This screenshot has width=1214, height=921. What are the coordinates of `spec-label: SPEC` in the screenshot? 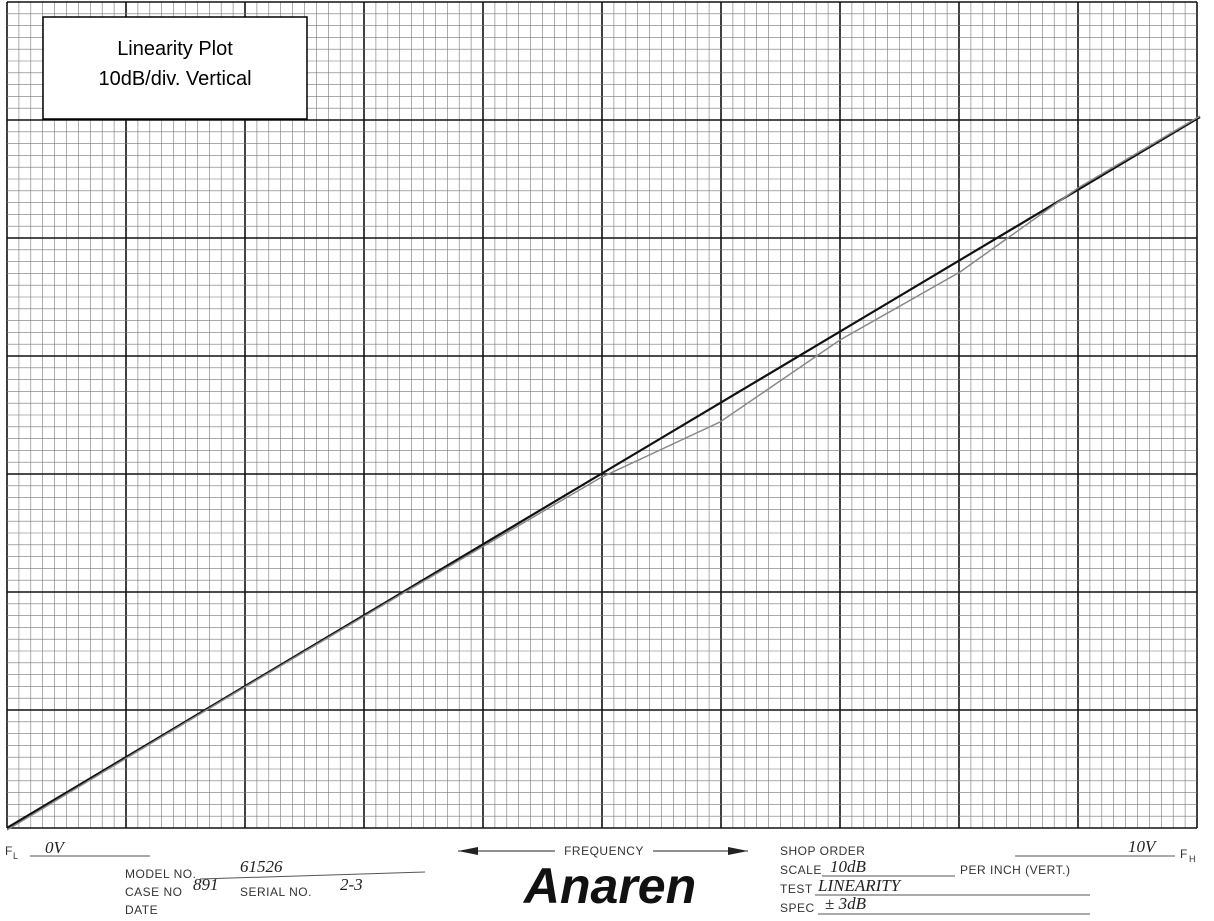 It's located at (797, 908).